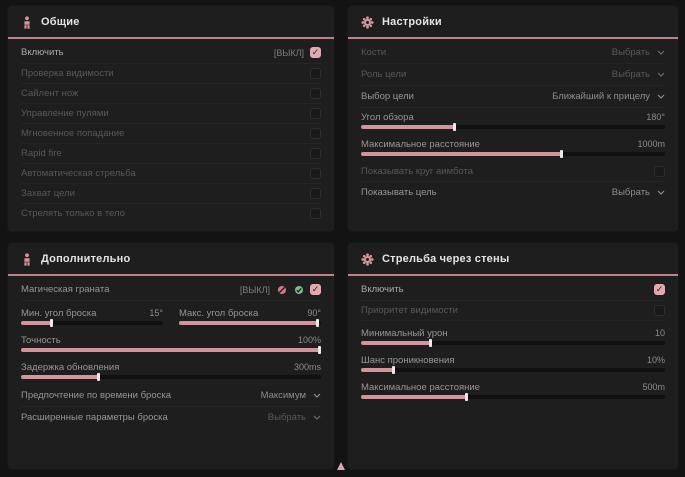  I want to click on toggle-row: Проверка видимости ✓, so click(171, 74).